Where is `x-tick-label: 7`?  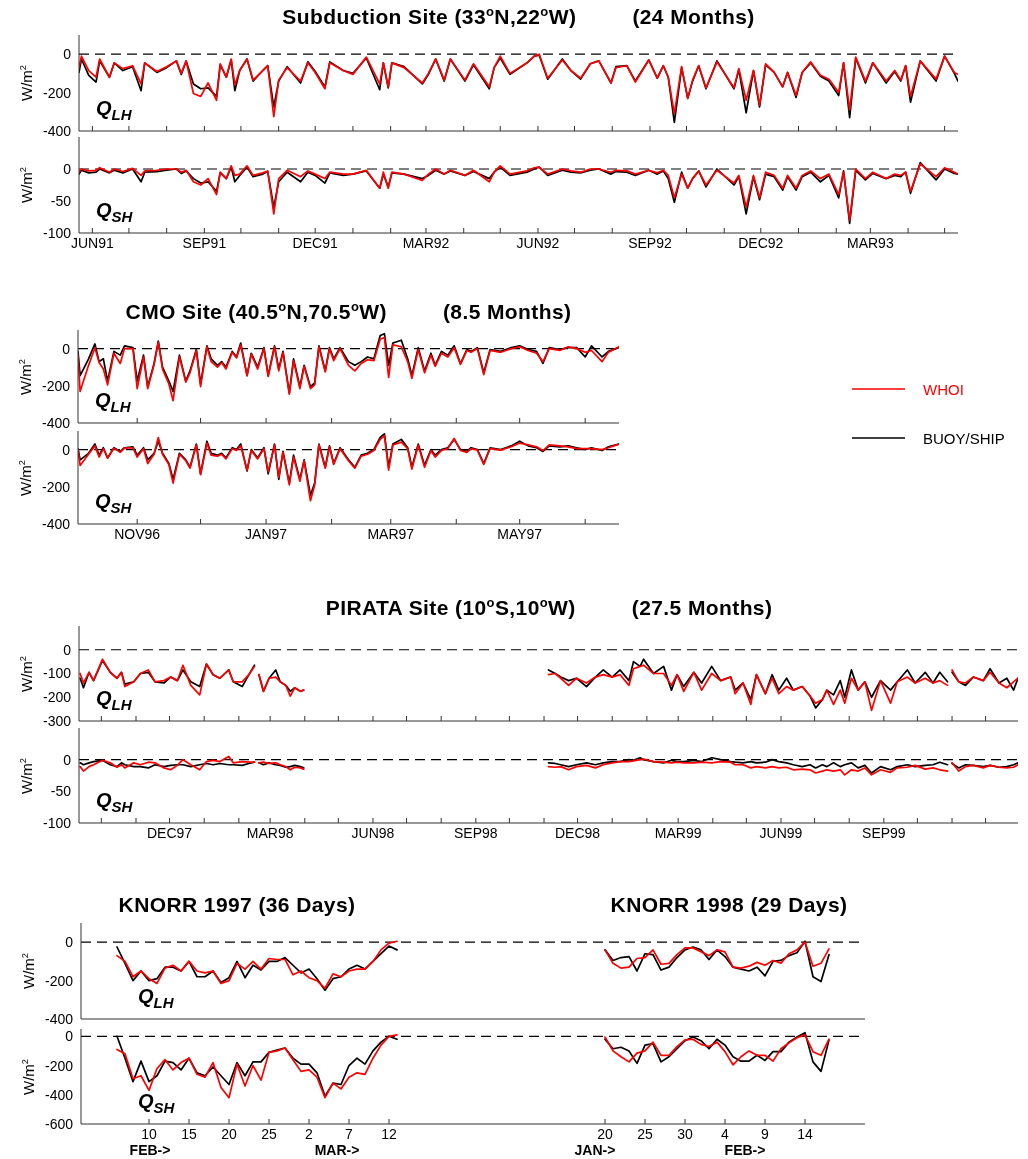
x-tick-label: 7 is located at coordinates (349, 1133).